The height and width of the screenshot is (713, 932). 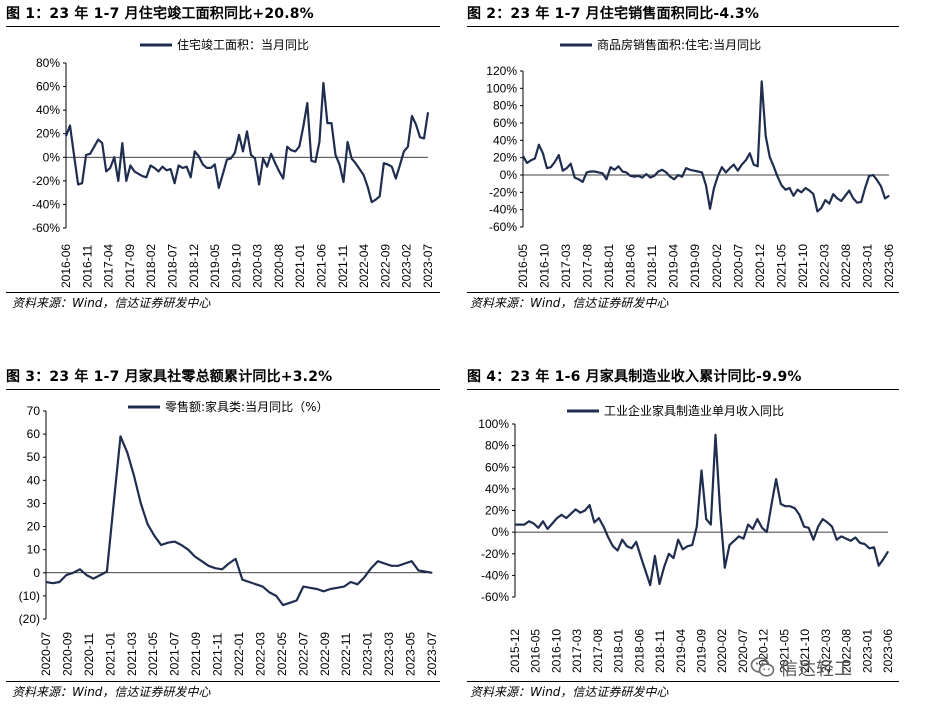 What do you see at coordinates (52, 157) in the screenshot?
I see `y-tick-label: 0%` at bounding box center [52, 157].